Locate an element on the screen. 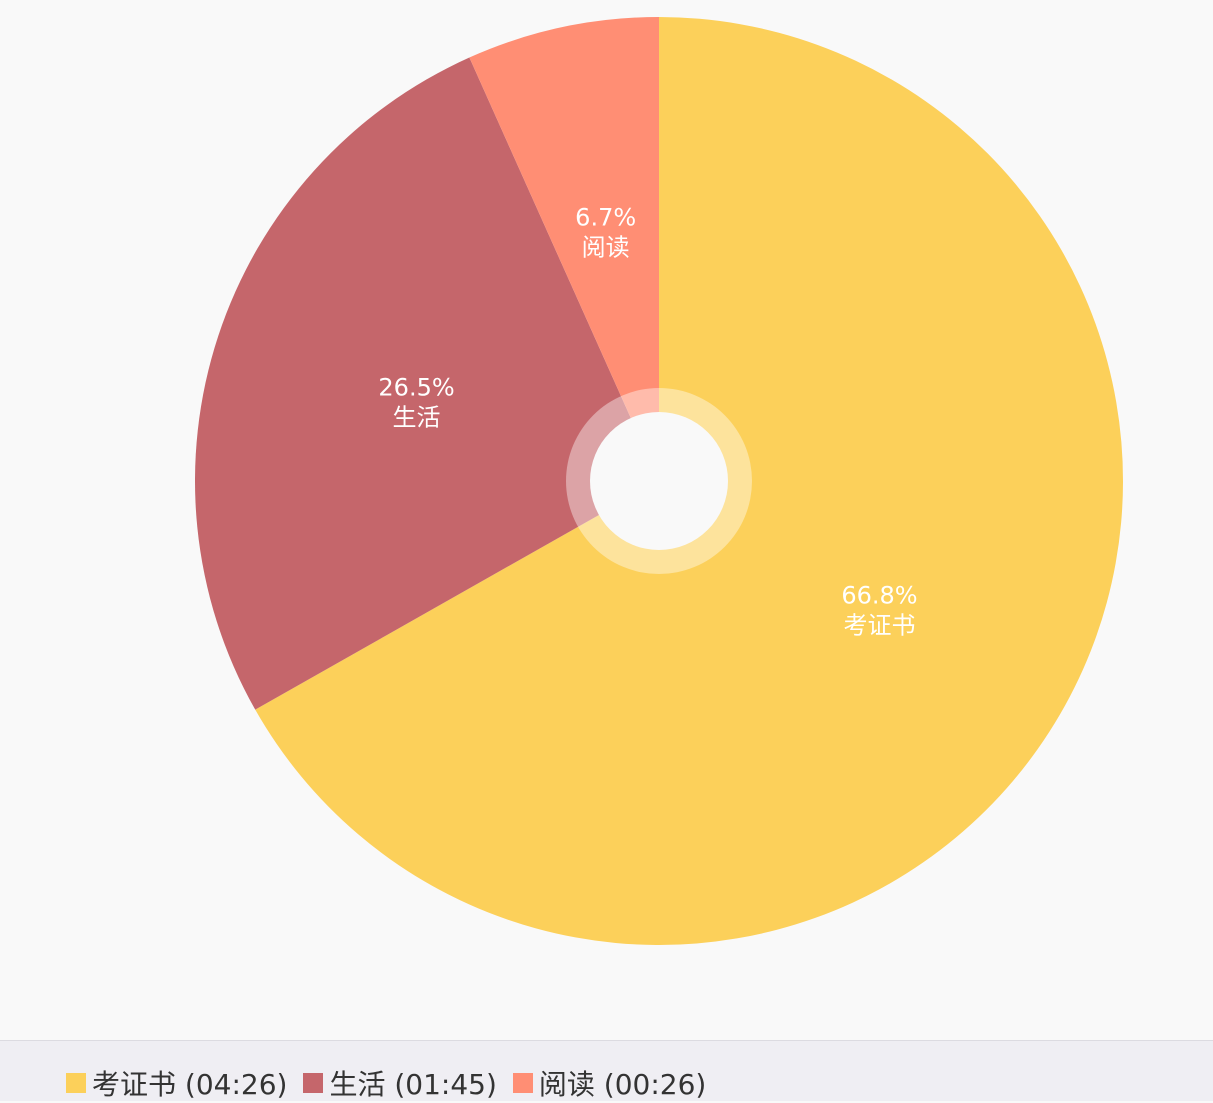 This screenshot has width=1213, height=1103. legend-swatch-reading is located at coordinates (522, 1083).